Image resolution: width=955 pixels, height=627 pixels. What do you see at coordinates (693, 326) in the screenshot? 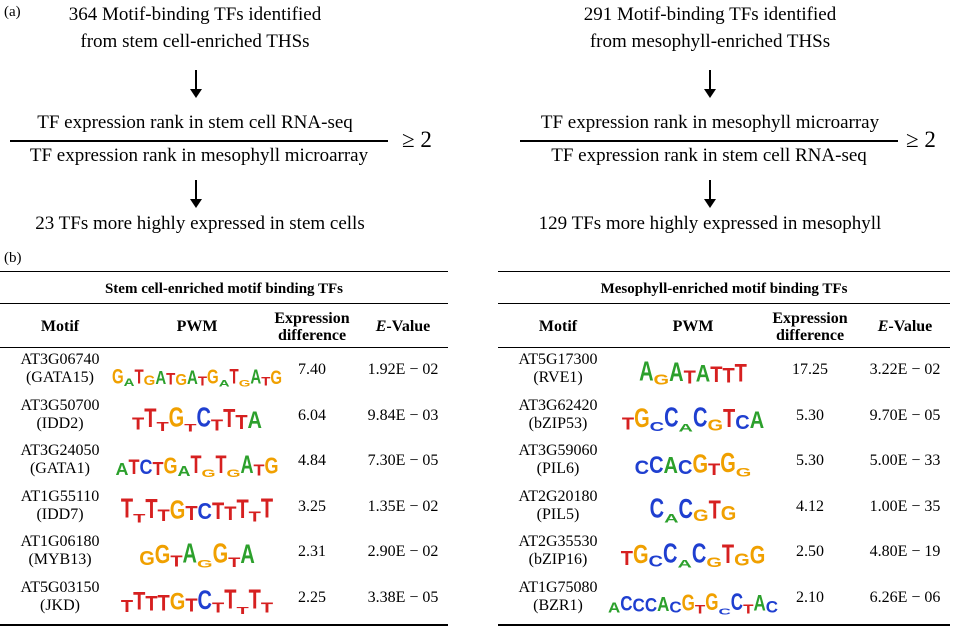
I see `right-table-header-pwm: PWM` at bounding box center [693, 326].